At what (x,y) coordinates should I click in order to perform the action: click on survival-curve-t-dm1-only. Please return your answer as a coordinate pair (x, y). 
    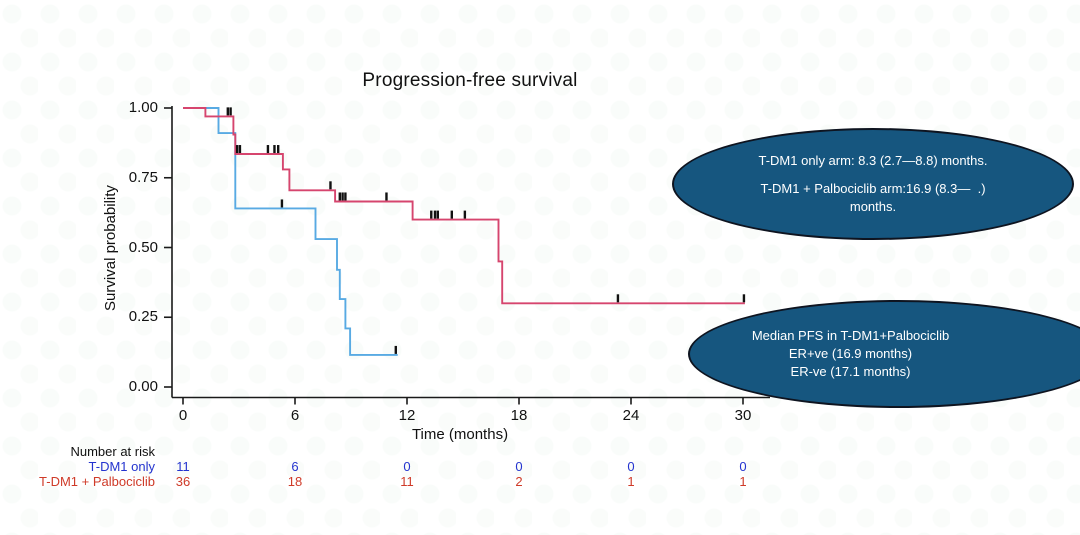
    Looking at the image, I should click on (290, 231).